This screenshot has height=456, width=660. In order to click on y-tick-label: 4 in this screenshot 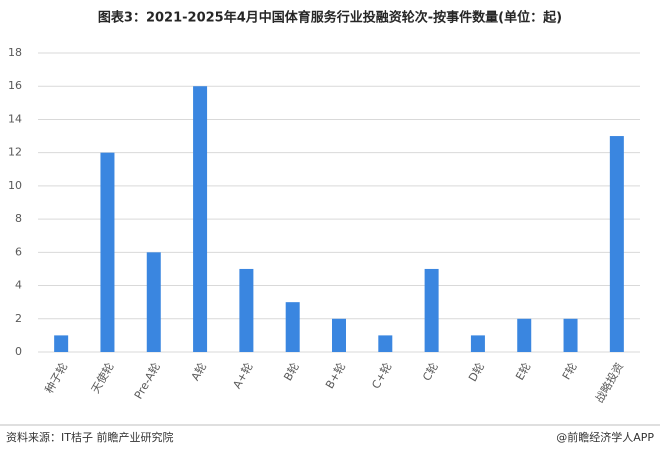, I will do `click(18, 285)`.